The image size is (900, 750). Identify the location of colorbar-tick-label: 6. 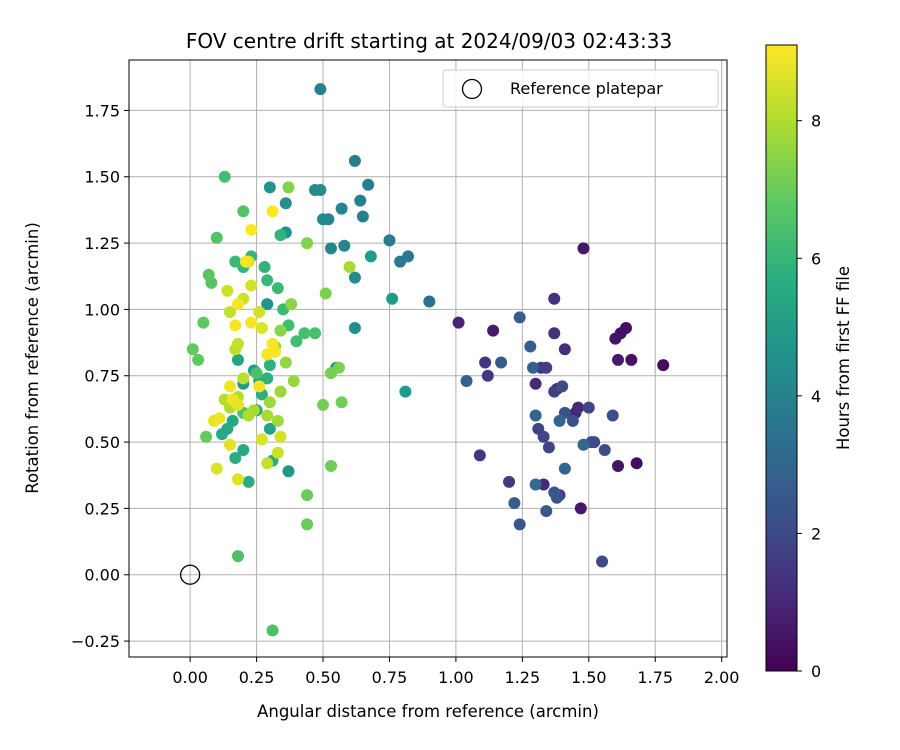
(816, 258).